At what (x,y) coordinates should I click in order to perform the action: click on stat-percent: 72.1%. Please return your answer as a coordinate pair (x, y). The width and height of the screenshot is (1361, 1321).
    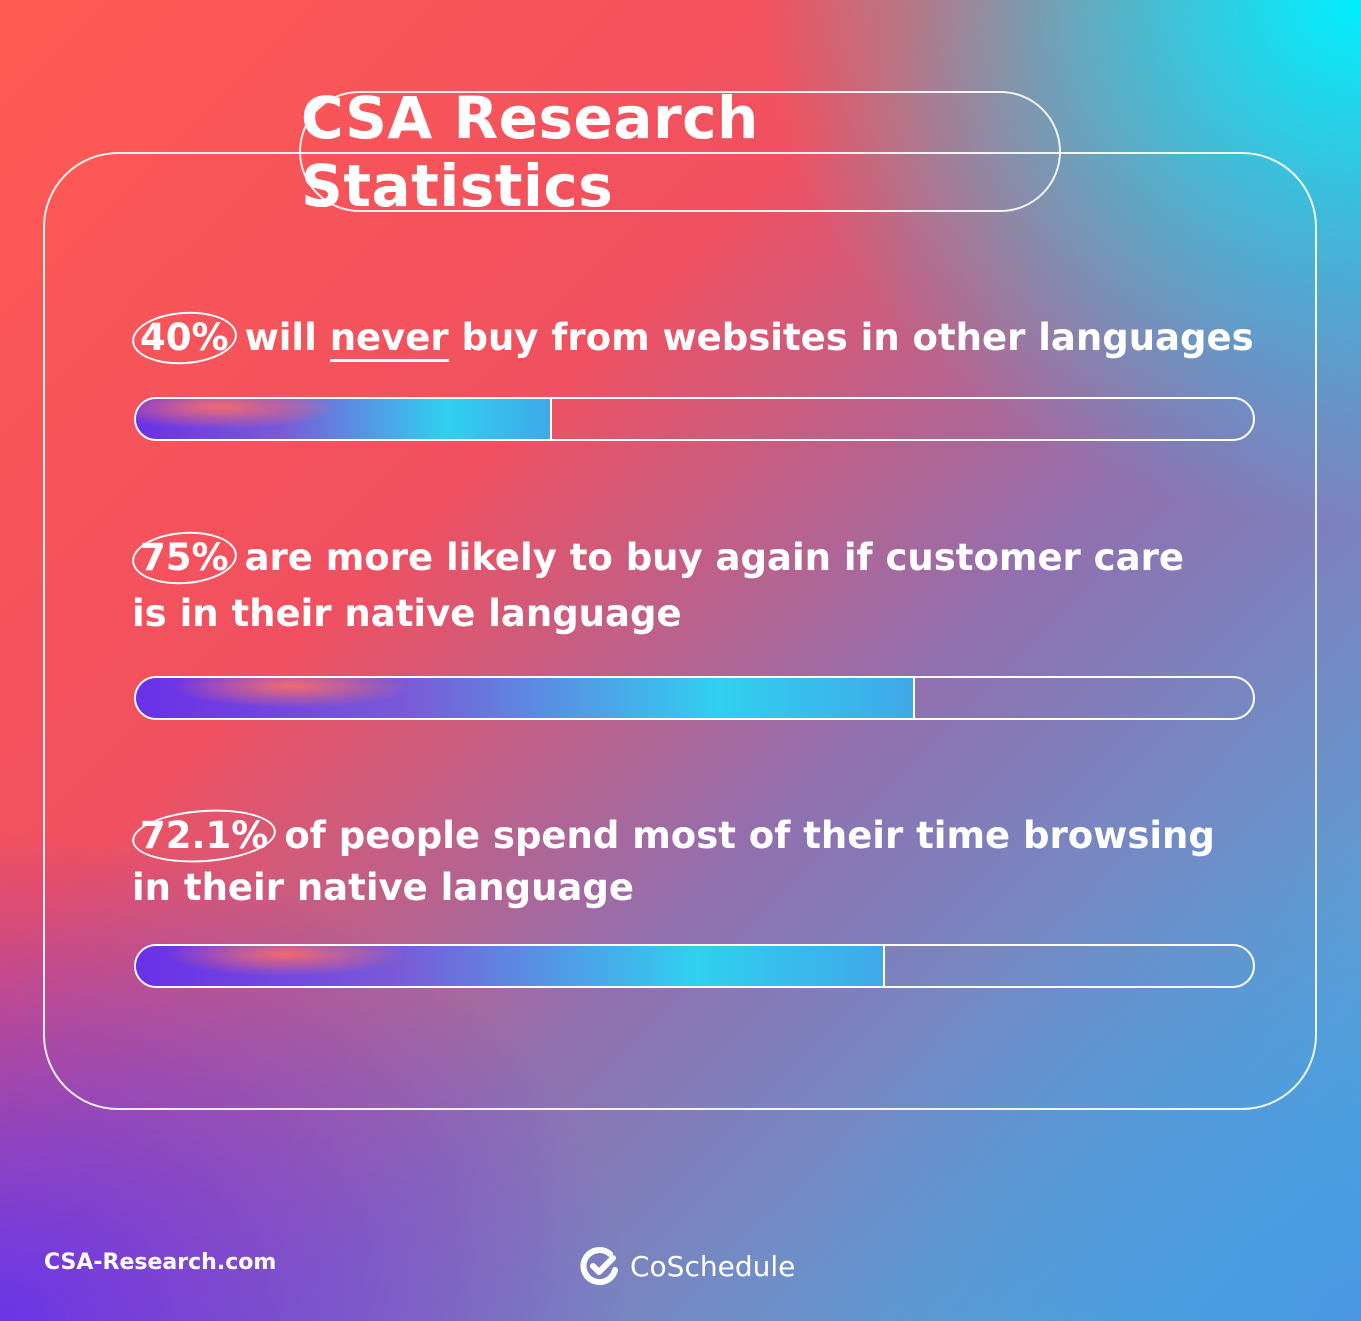
    Looking at the image, I should click on (204, 836).